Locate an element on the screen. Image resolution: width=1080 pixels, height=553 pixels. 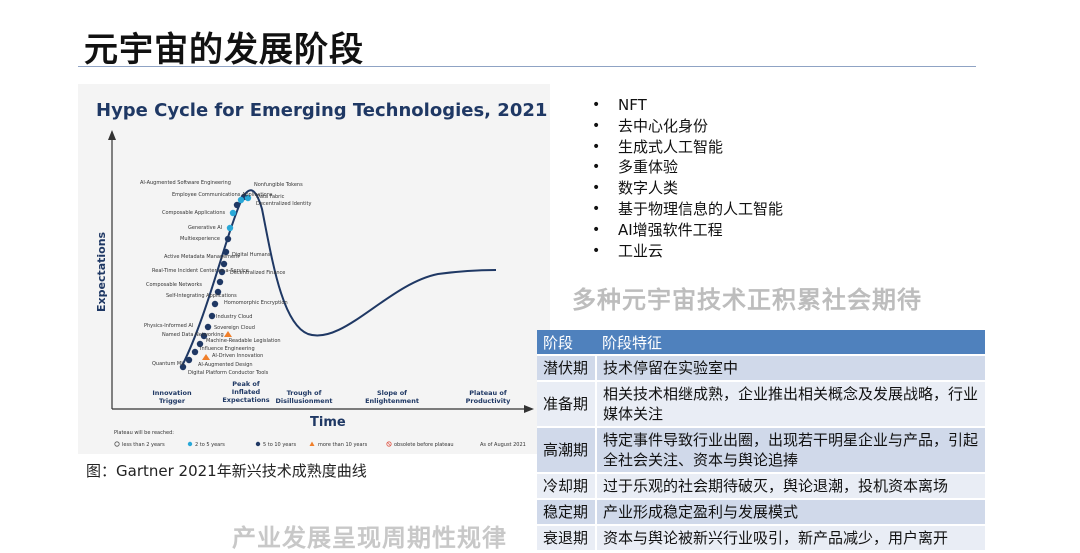
tech-label: Generative AI is located at coordinates (205, 228).